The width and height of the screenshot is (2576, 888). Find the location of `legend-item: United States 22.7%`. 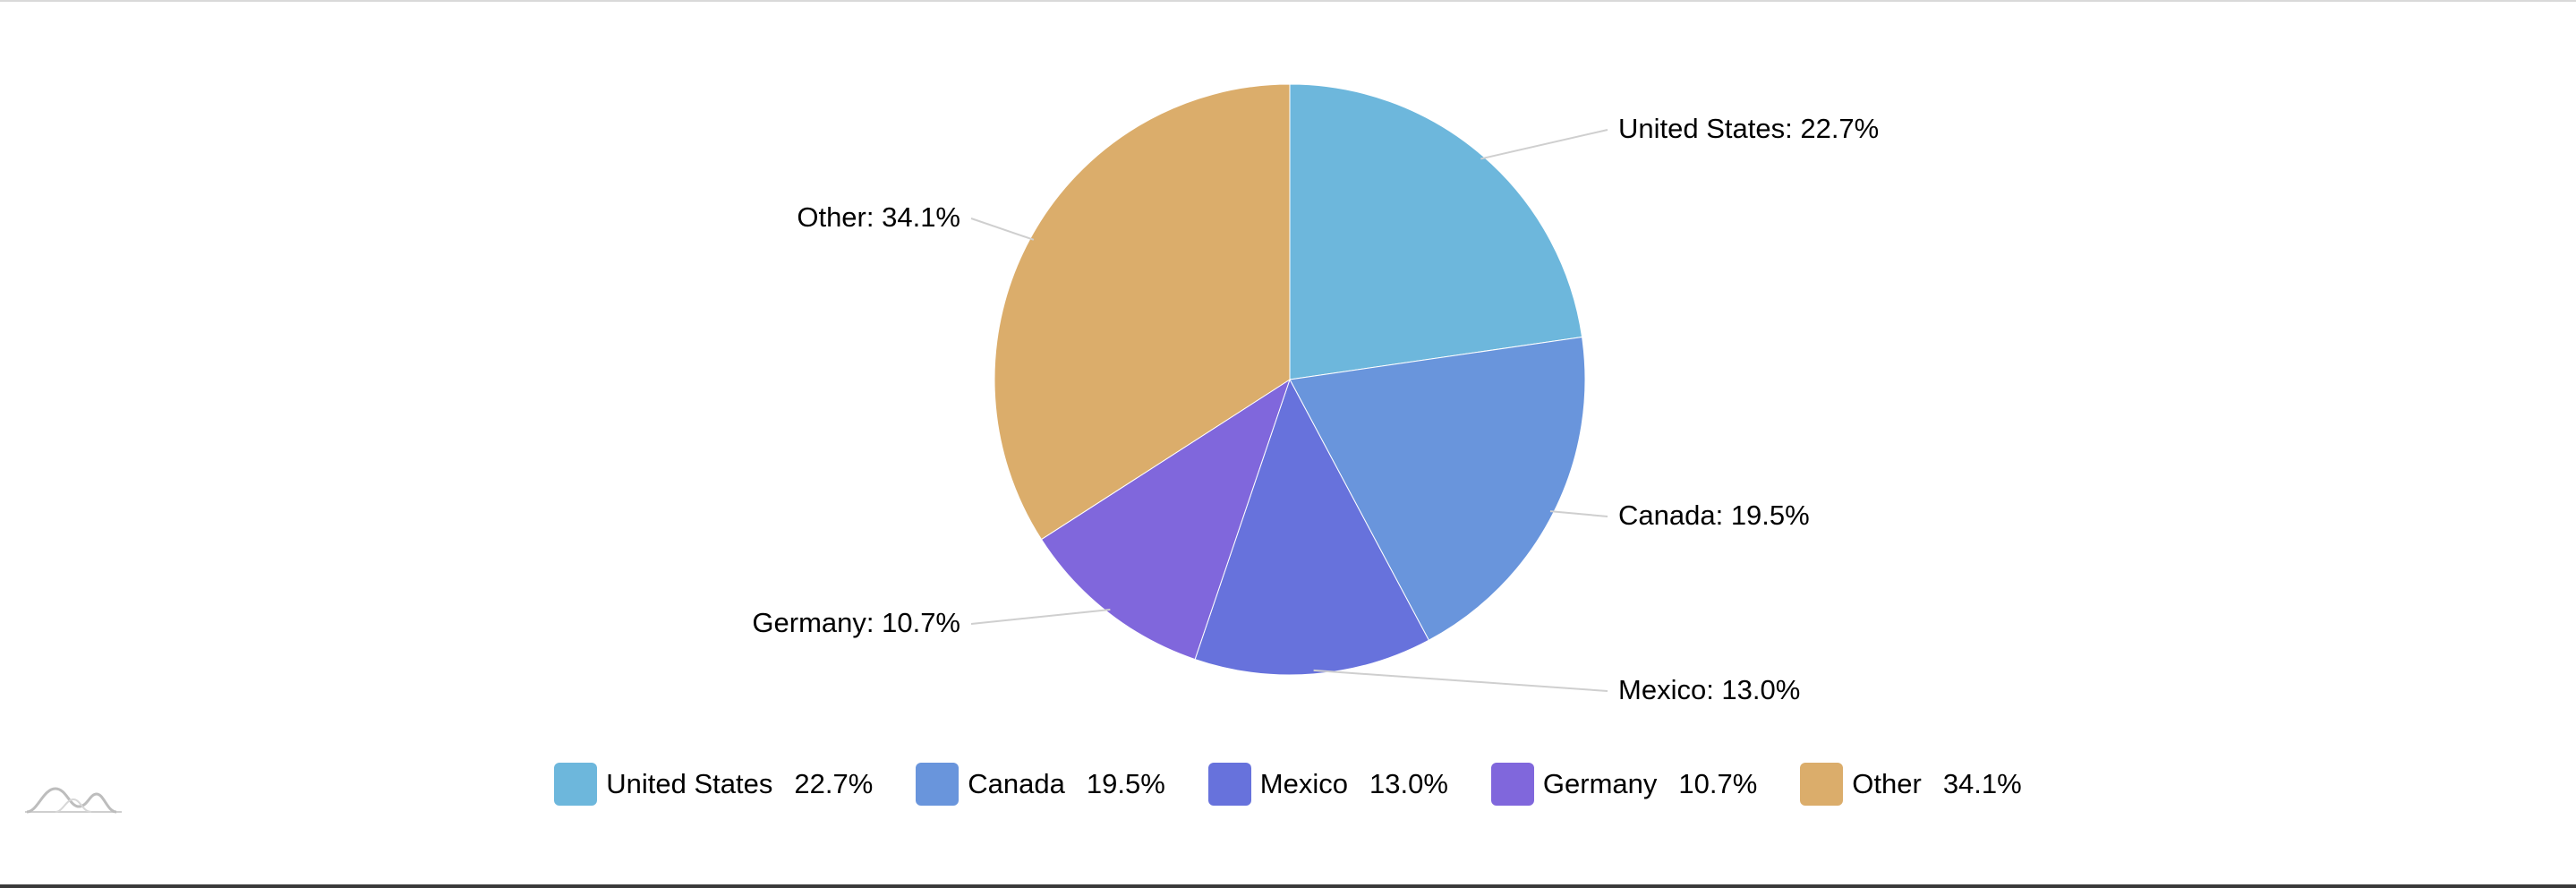

legend-item: United States 22.7% is located at coordinates (713, 784).